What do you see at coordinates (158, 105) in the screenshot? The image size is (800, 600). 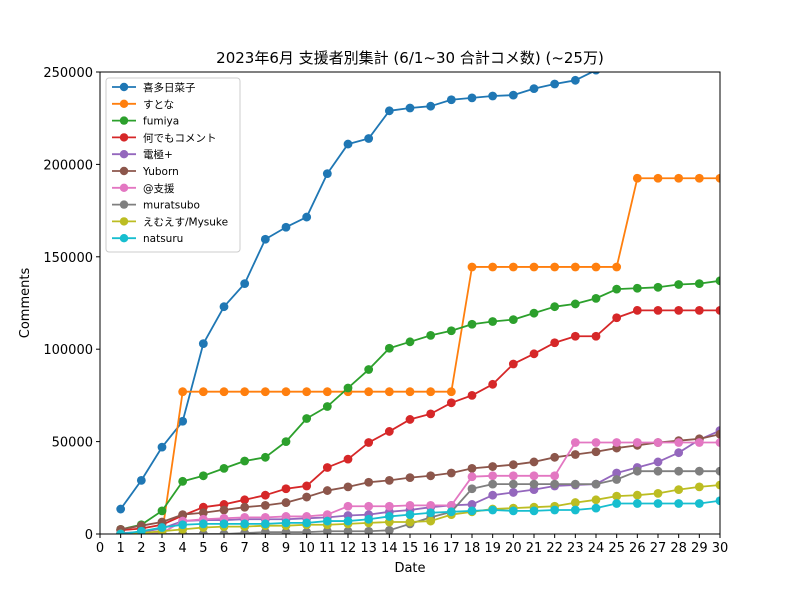 I see `legend-label: すとな` at bounding box center [158, 105].